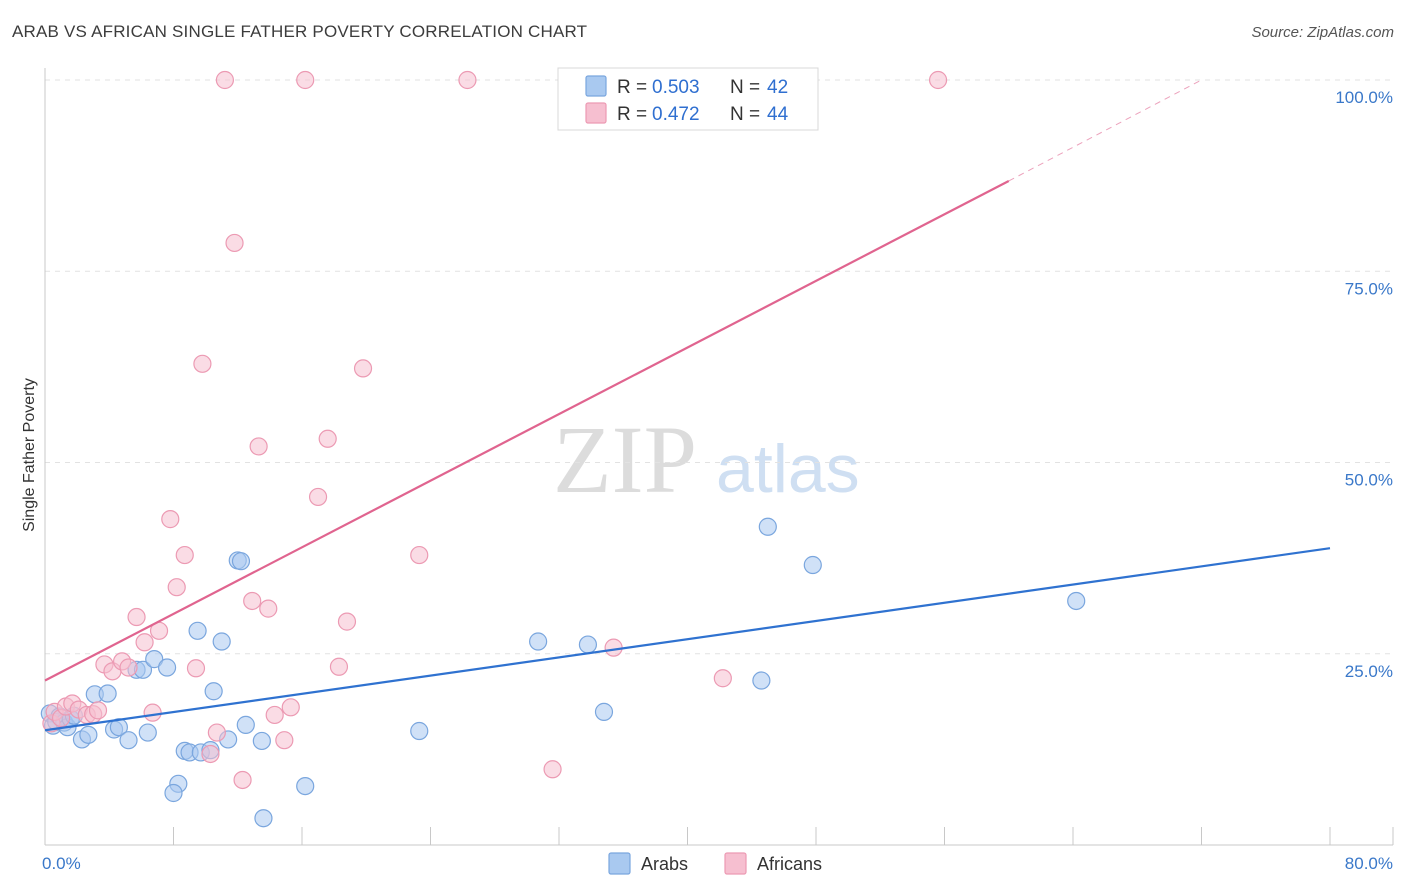 The image size is (1406, 892). I want to click on y-axis-title: Single Father Poverty, so click(29, 455).